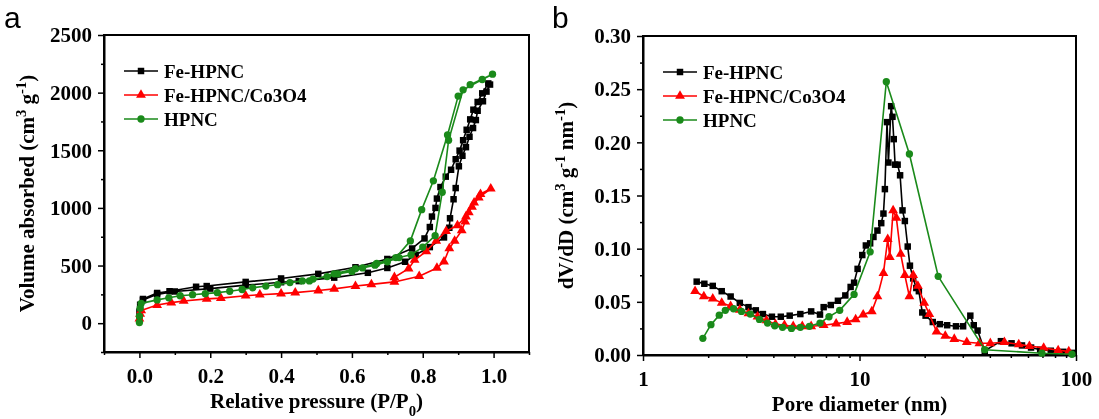  What do you see at coordinates (71, 35) in the screenshot?
I see `y-tick-label: 2500` at bounding box center [71, 35].